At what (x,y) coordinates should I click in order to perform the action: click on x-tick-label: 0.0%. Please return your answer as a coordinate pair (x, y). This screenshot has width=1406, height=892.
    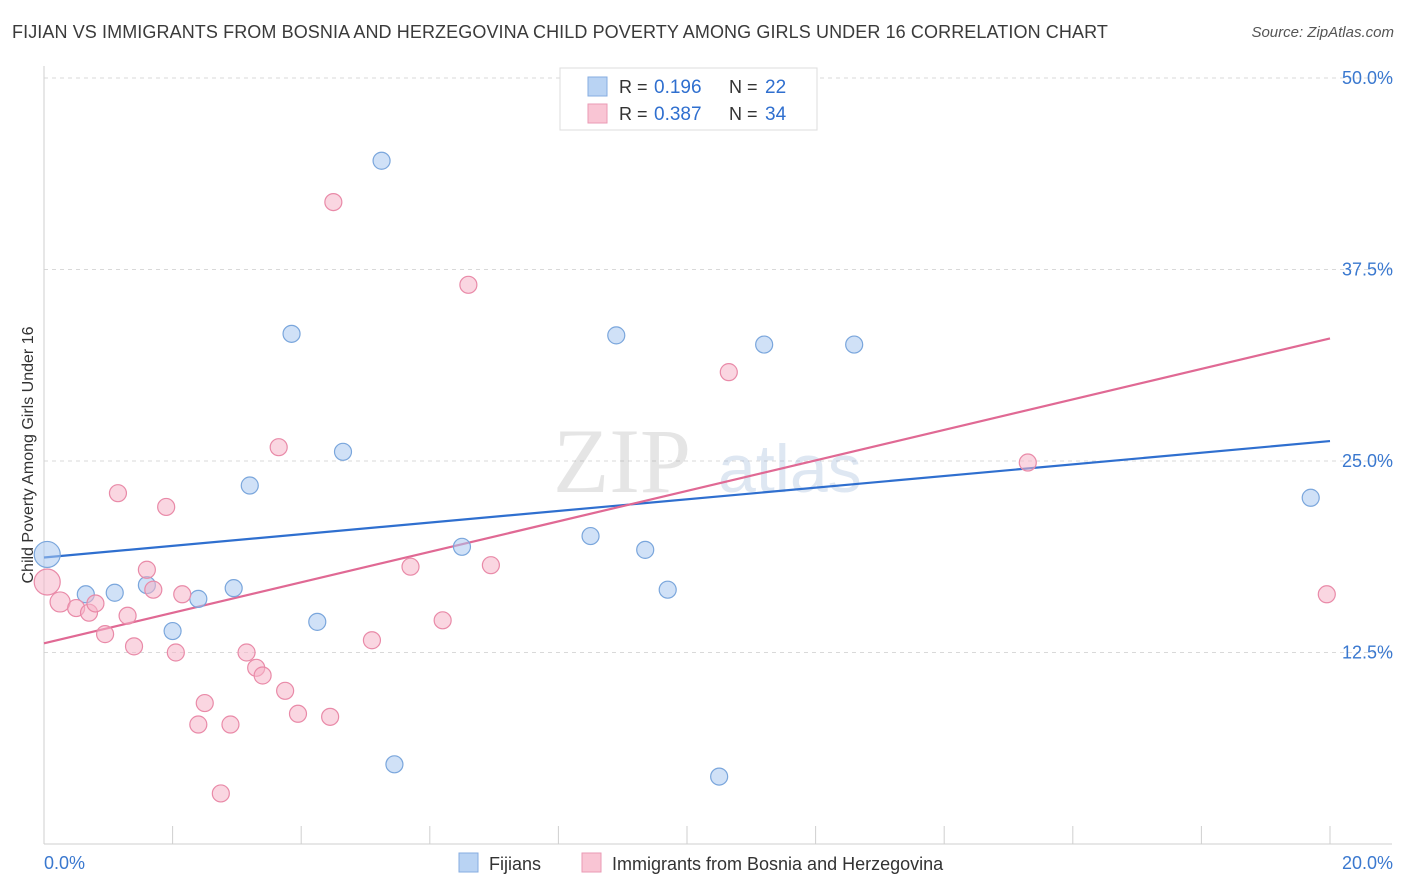
    Looking at the image, I should click on (64, 863).